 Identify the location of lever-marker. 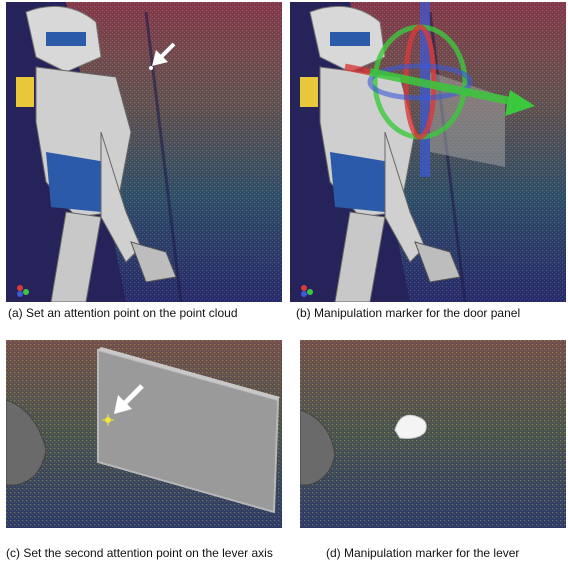
(410, 426).